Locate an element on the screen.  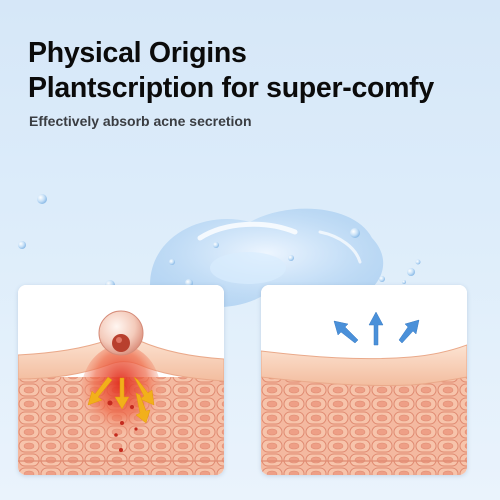
release-arrows is located at coordinates (376, 328).